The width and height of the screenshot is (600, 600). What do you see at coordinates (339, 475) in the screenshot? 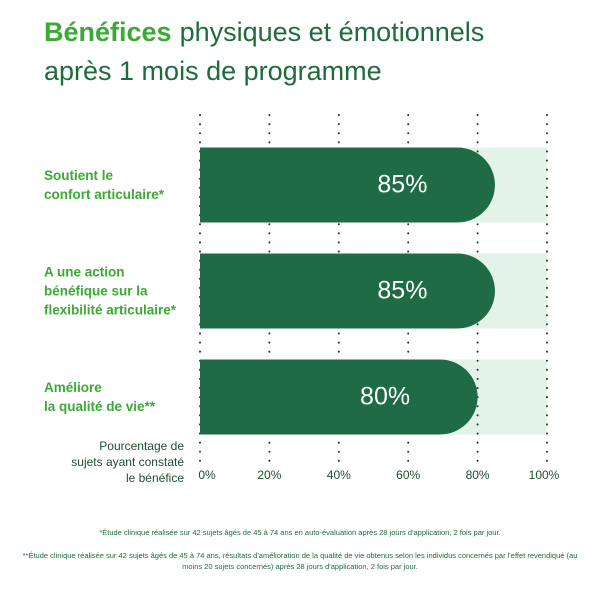
I see `x-tick-label: 40%` at bounding box center [339, 475].